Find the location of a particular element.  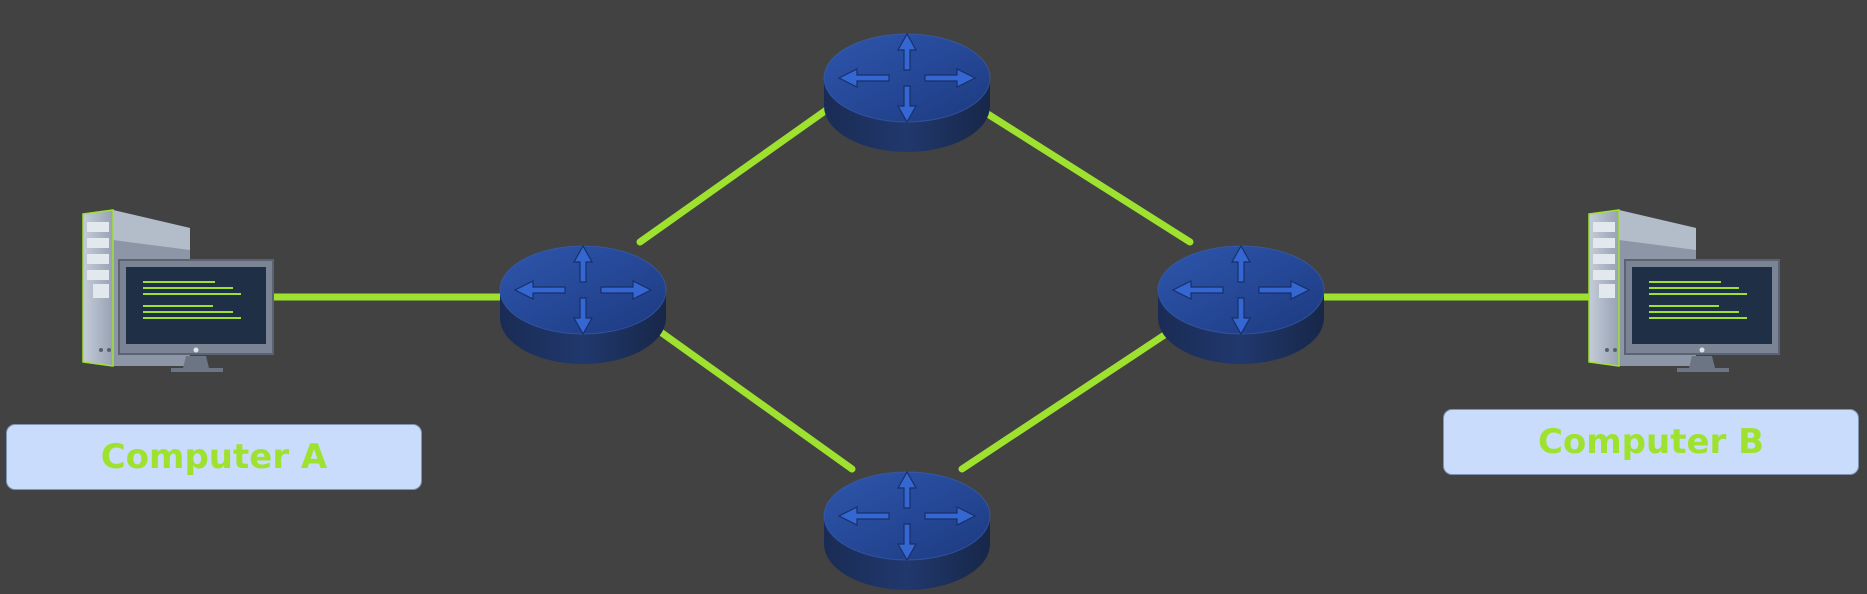

computer-a-label: Computer A is located at coordinates (214, 457).